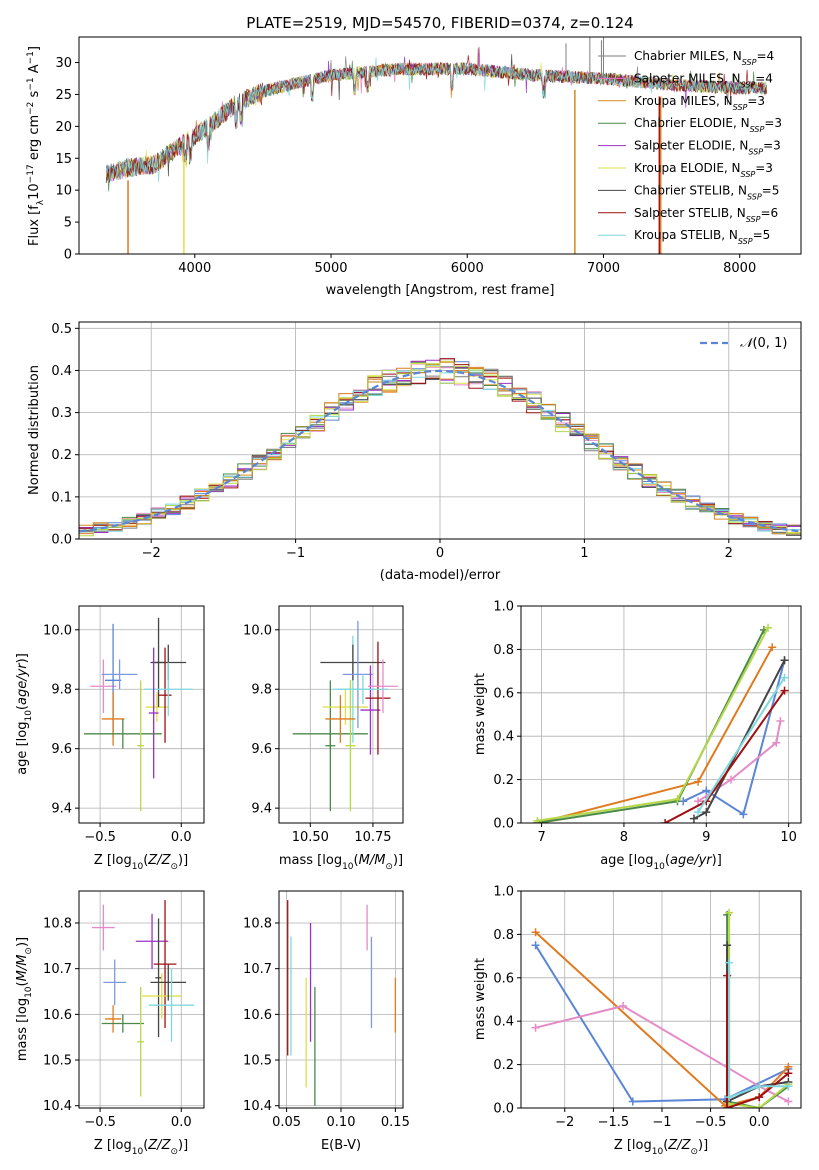 This screenshot has width=819, height=1170. I want to click on tick-label-y: 10.4, so click(57, 1106).